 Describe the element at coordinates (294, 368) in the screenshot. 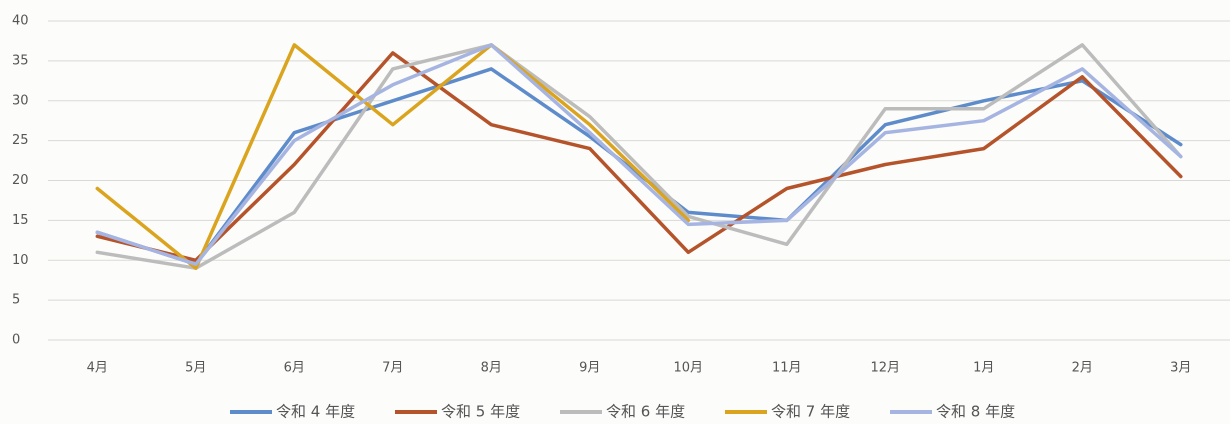

I see `x-tick-label: 6月` at that location.